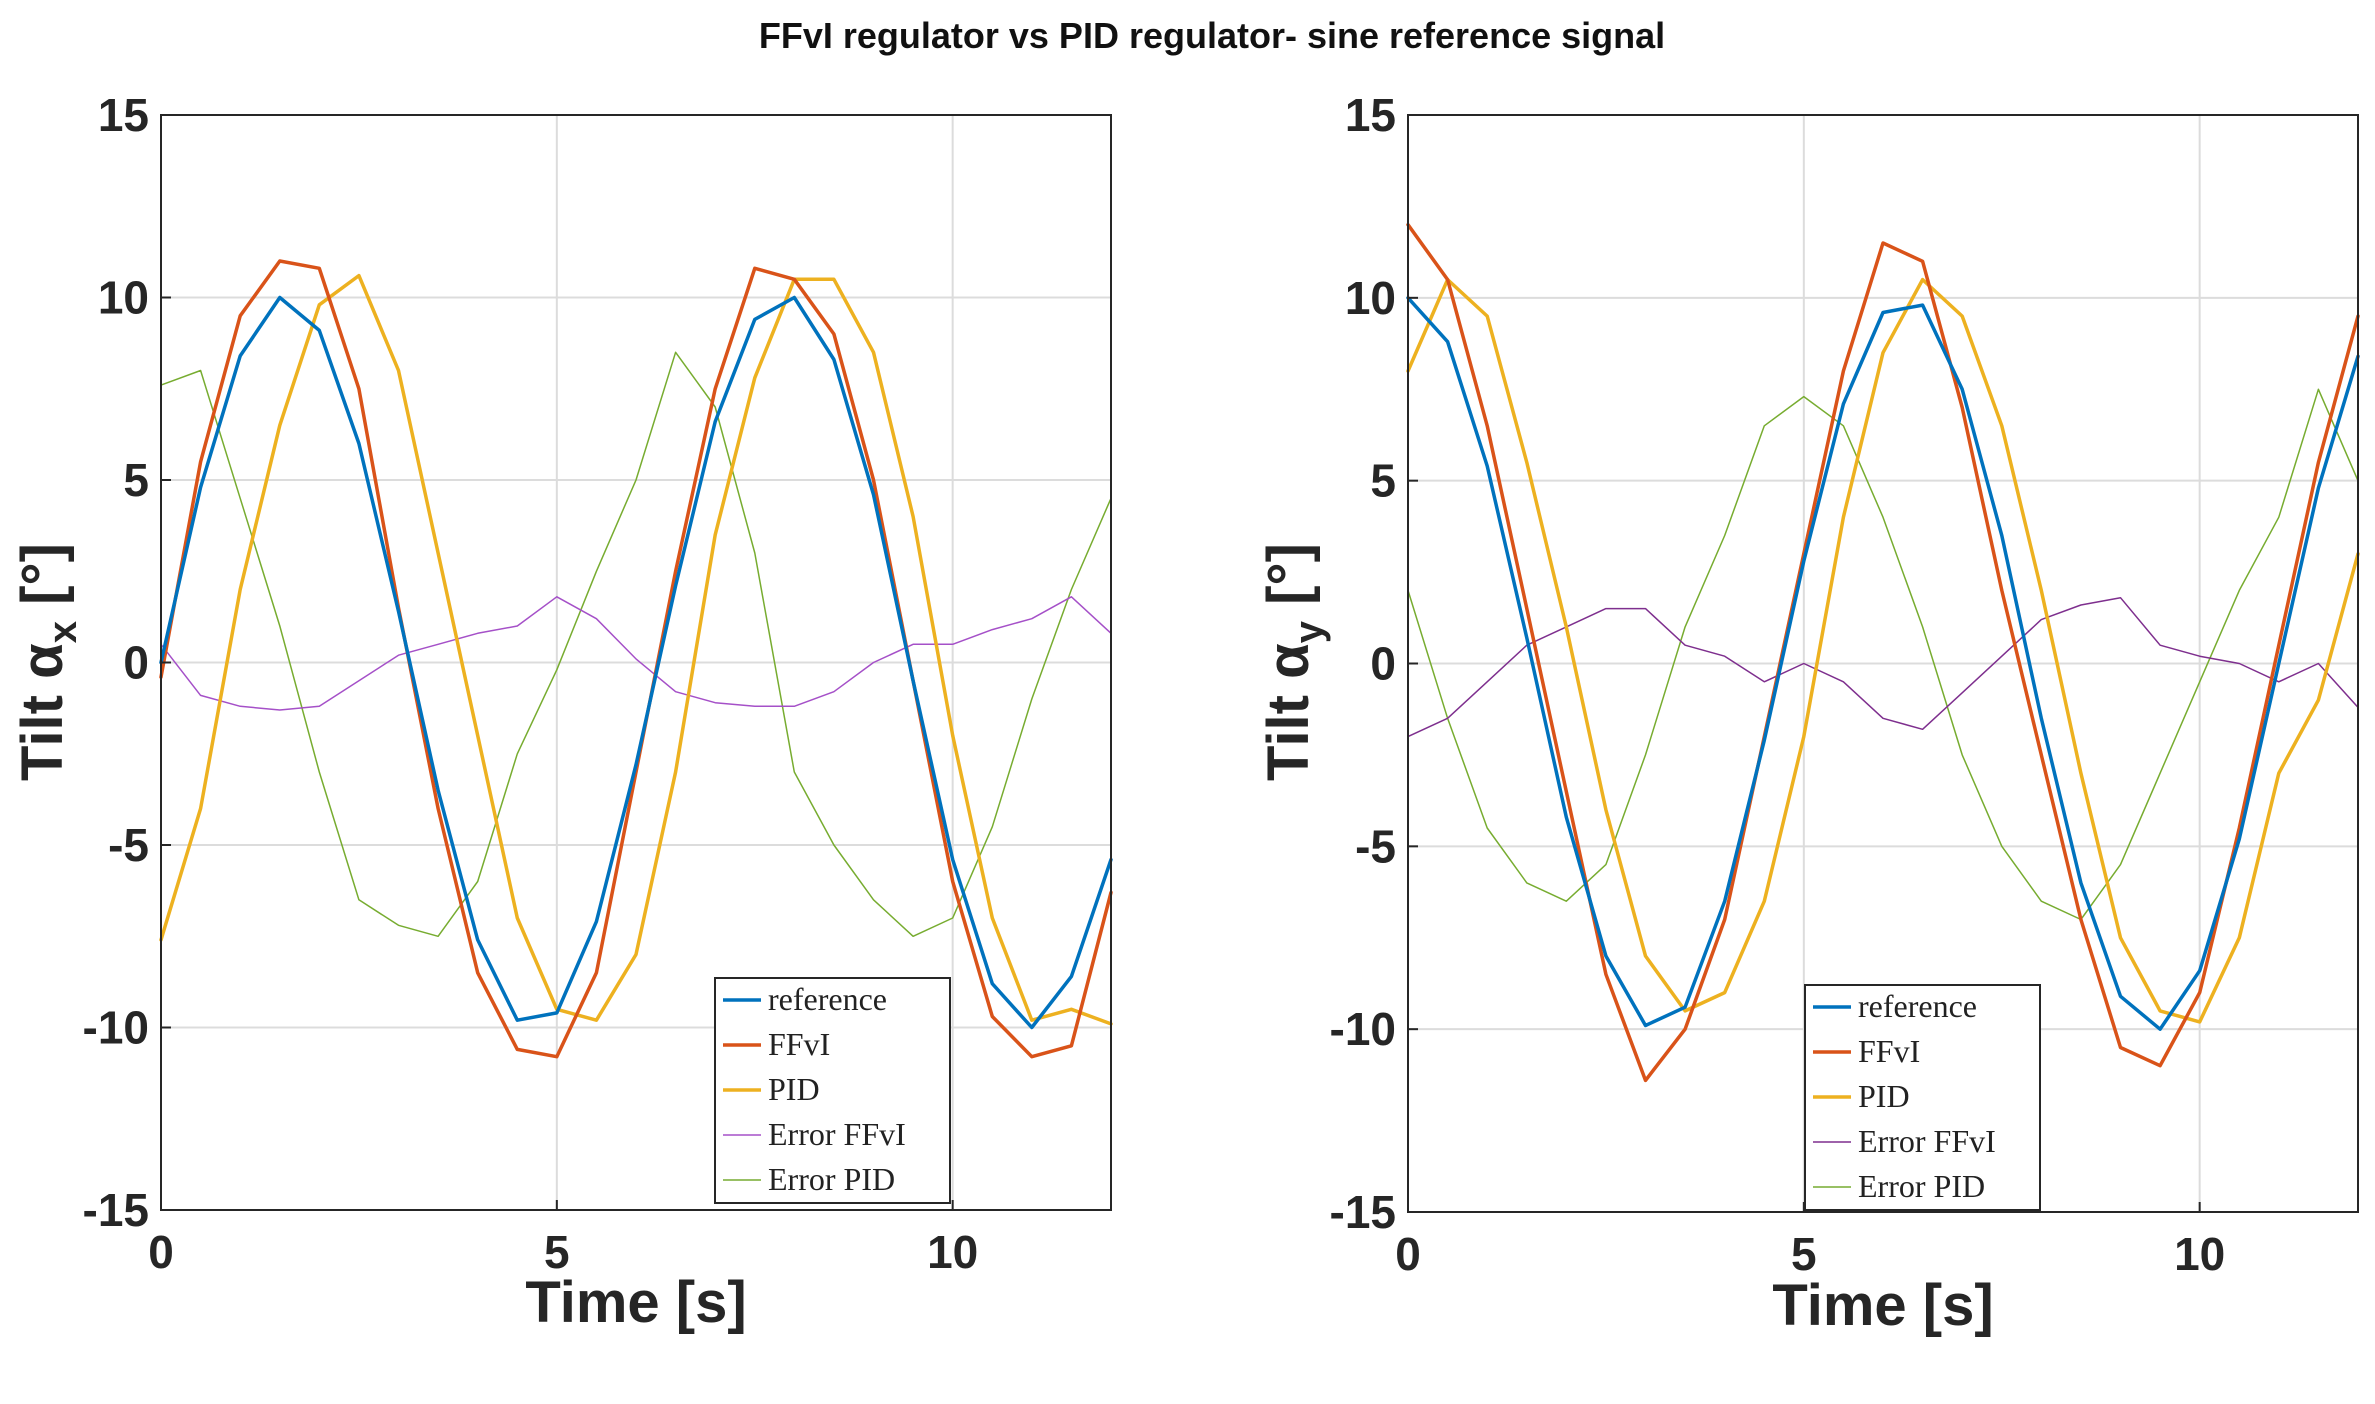 The width and height of the screenshot is (2375, 1404). What do you see at coordinates (636, 653) in the screenshot?
I see `series-line-error-ffvi` at bounding box center [636, 653].